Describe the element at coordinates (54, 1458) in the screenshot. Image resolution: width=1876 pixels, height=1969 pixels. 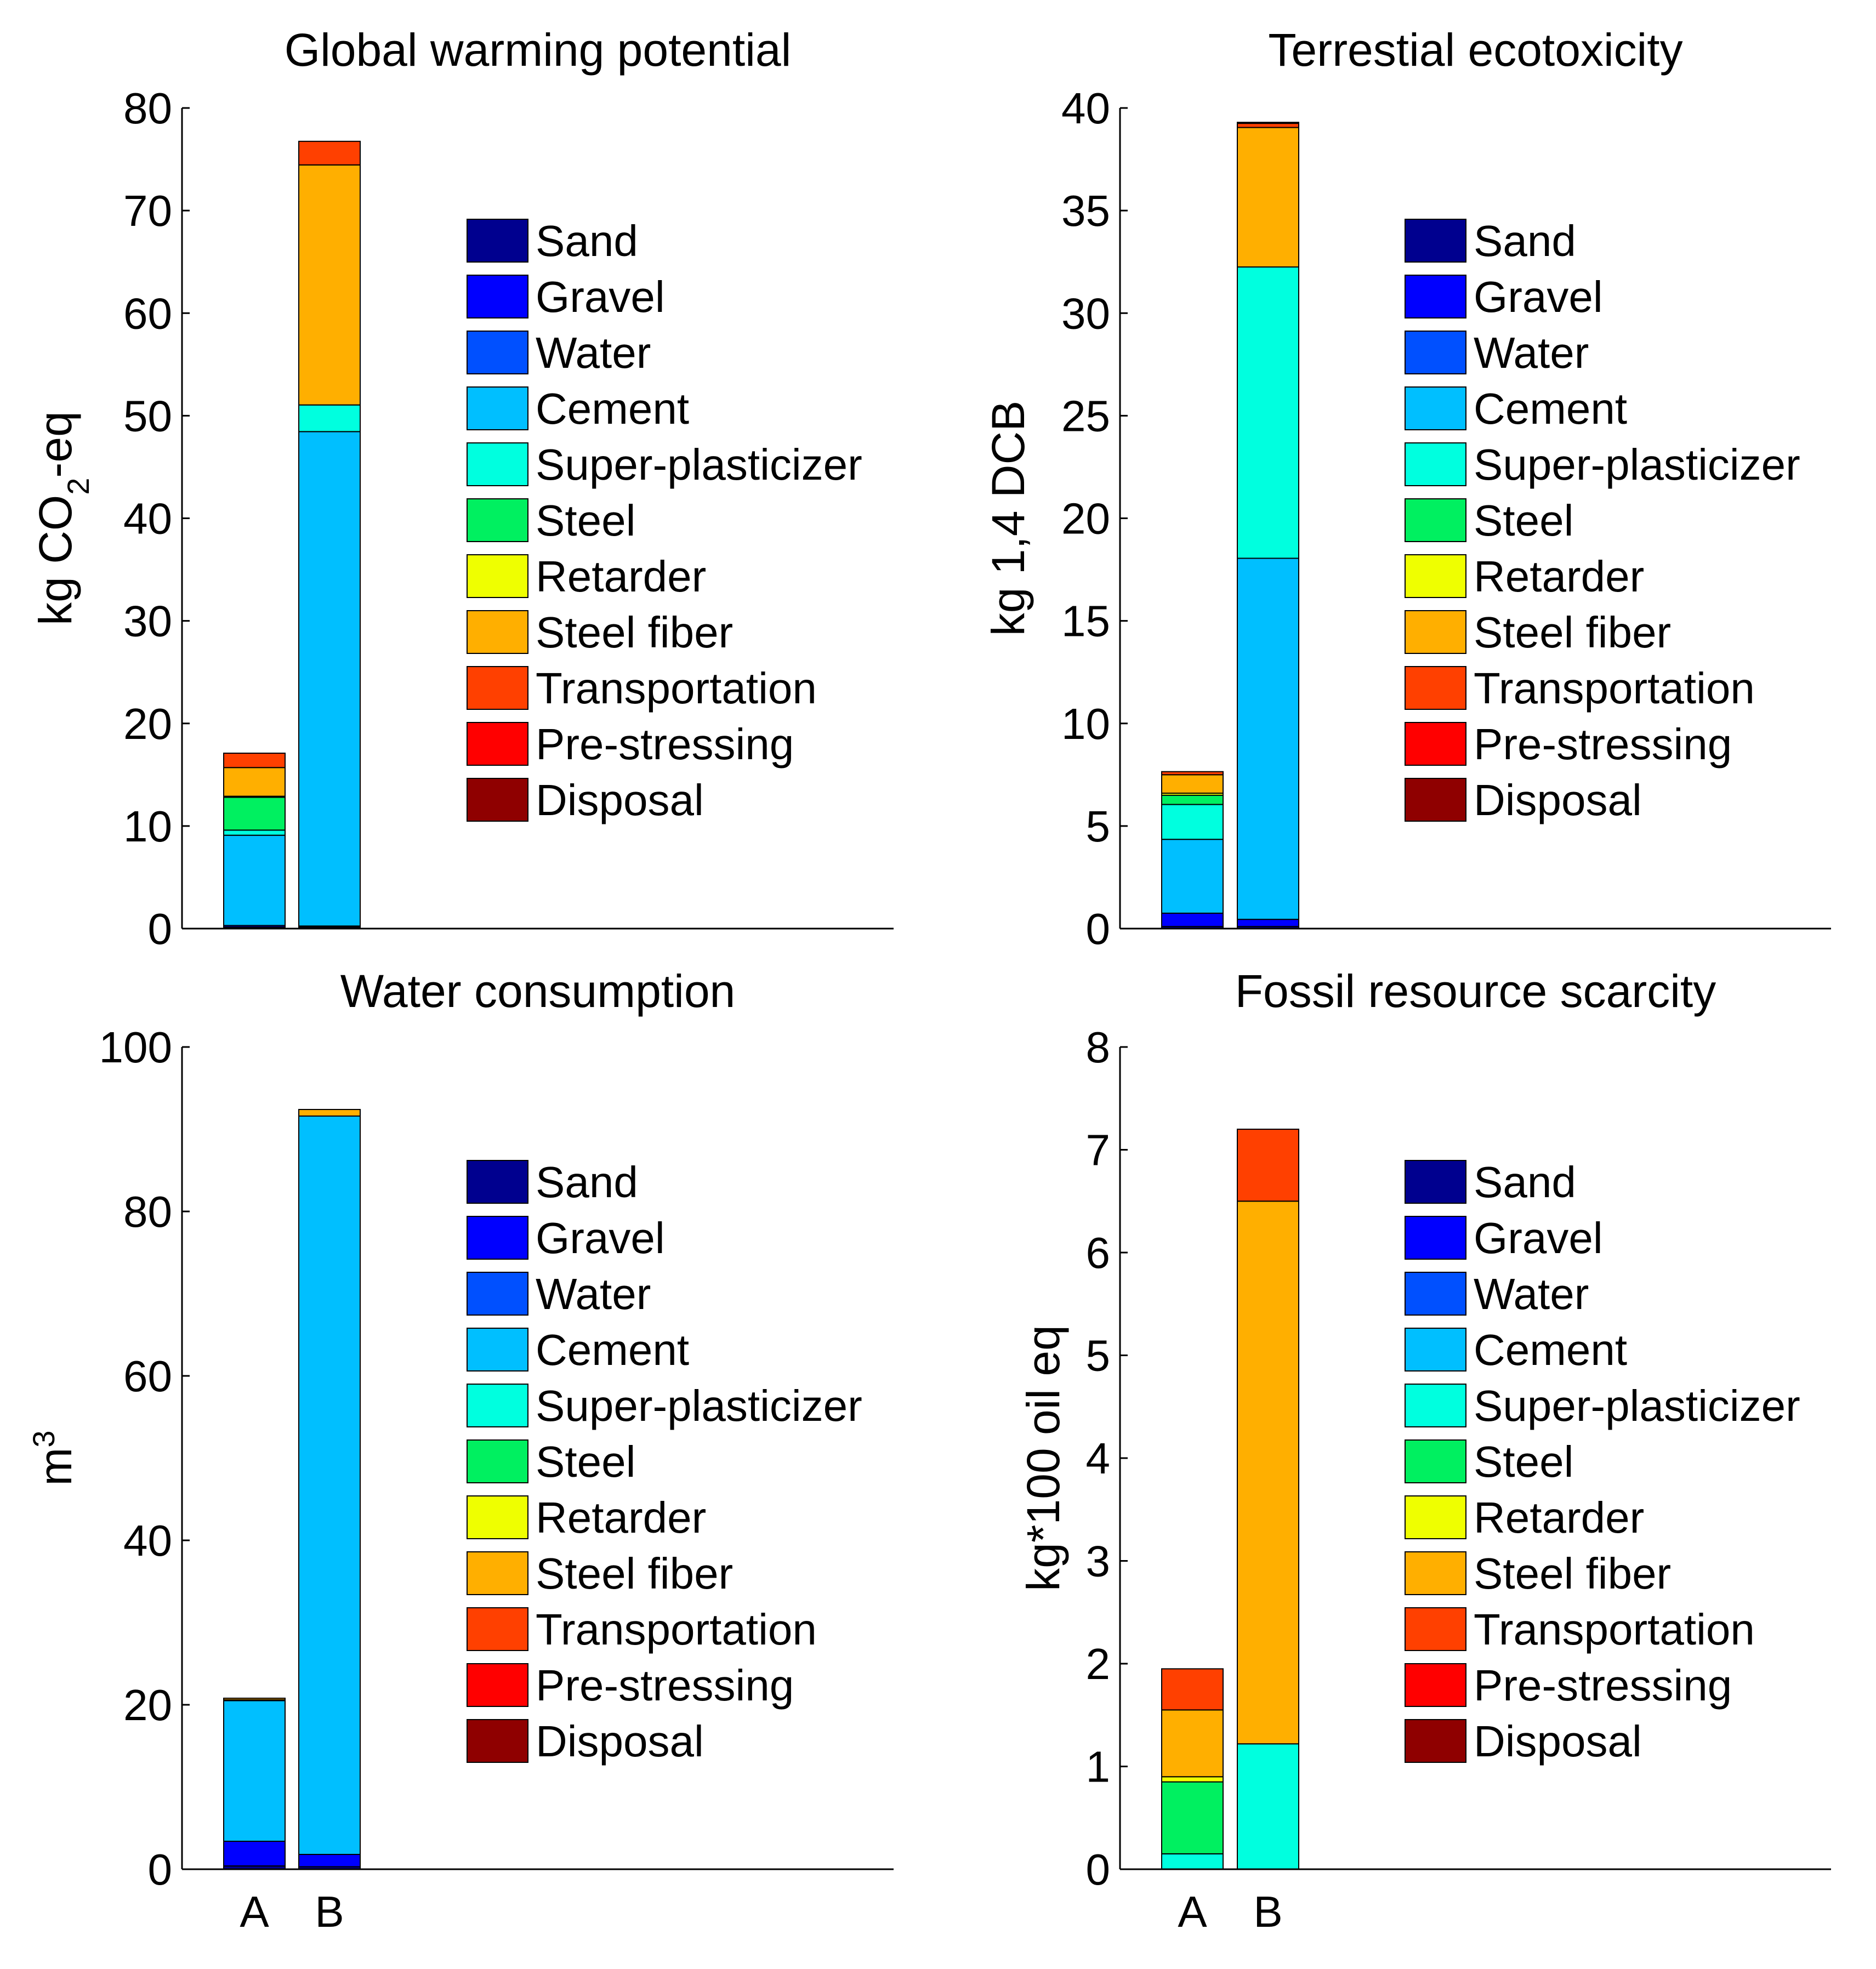
I see `y-axis-label: m3` at that location.